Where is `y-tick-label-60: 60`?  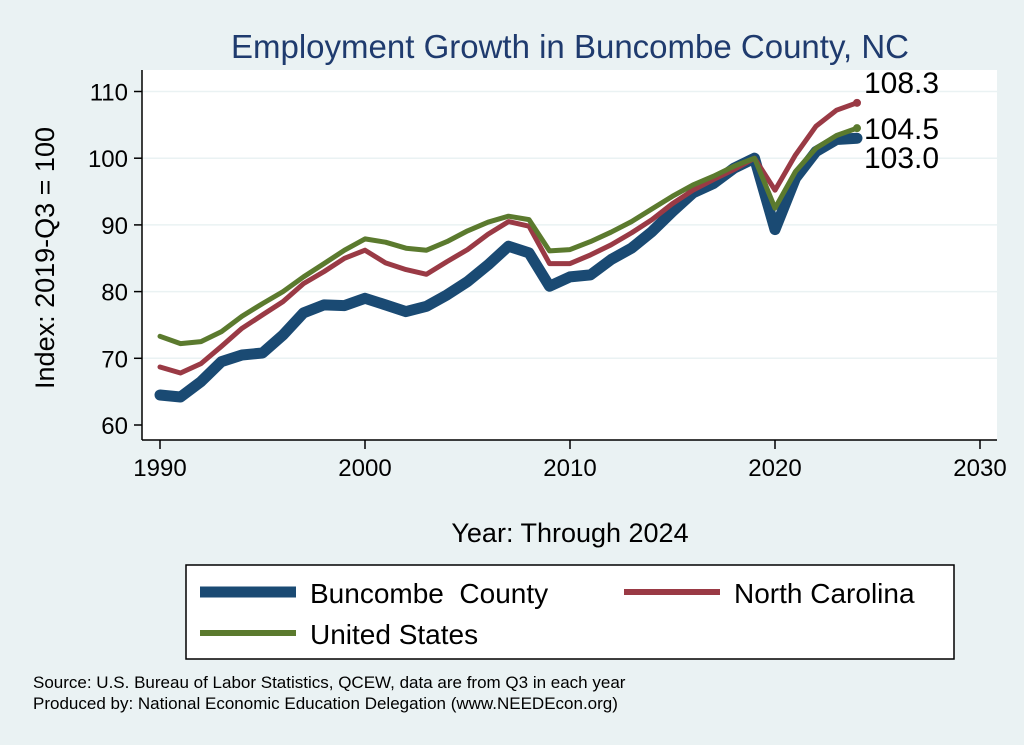
y-tick-label-60: 60 is located at coordinates (114, 426).